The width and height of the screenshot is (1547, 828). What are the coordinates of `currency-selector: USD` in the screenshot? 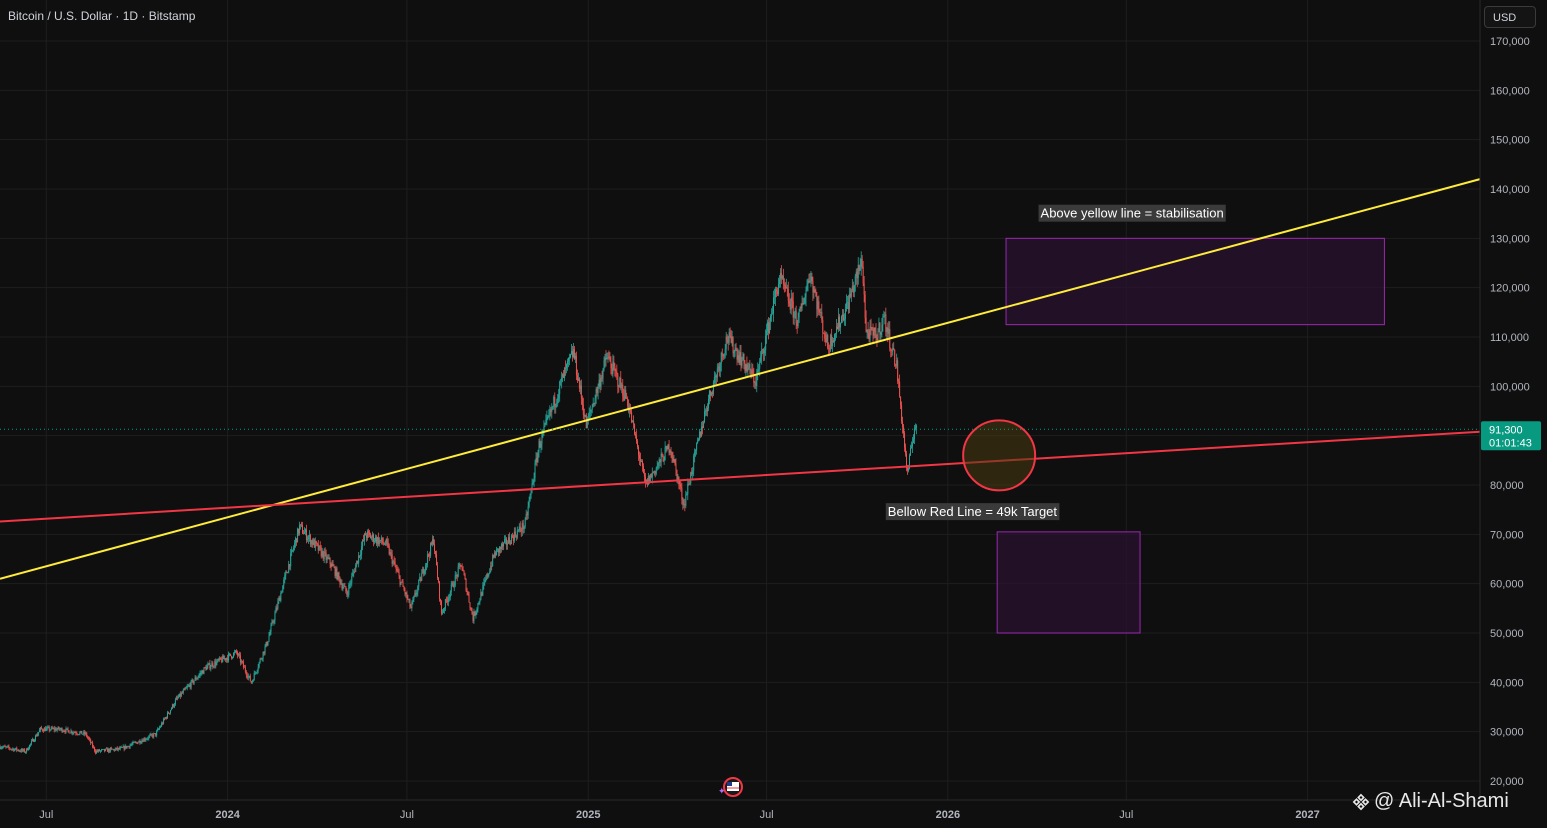 It's located at (1510, 17).